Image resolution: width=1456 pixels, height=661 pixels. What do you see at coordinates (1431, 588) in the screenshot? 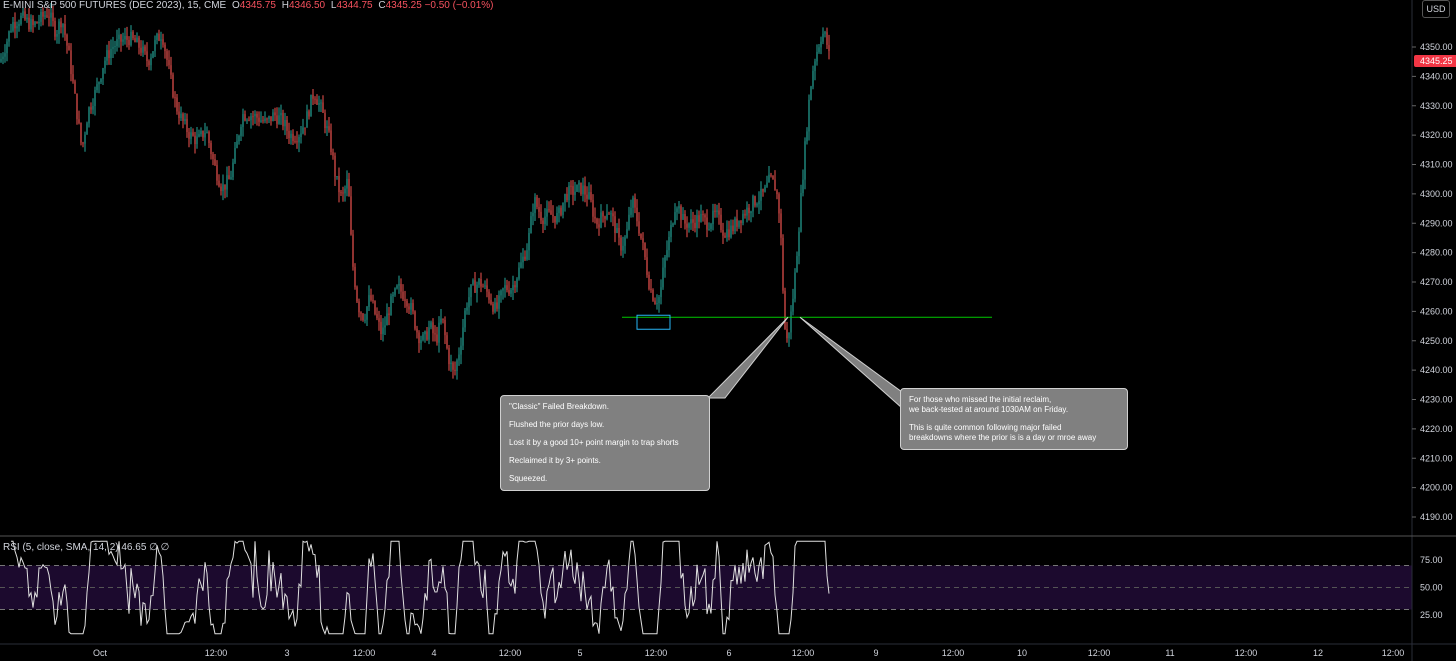
I see `rsi-tick-label: 50.00` at bounding box center [1431, 588].